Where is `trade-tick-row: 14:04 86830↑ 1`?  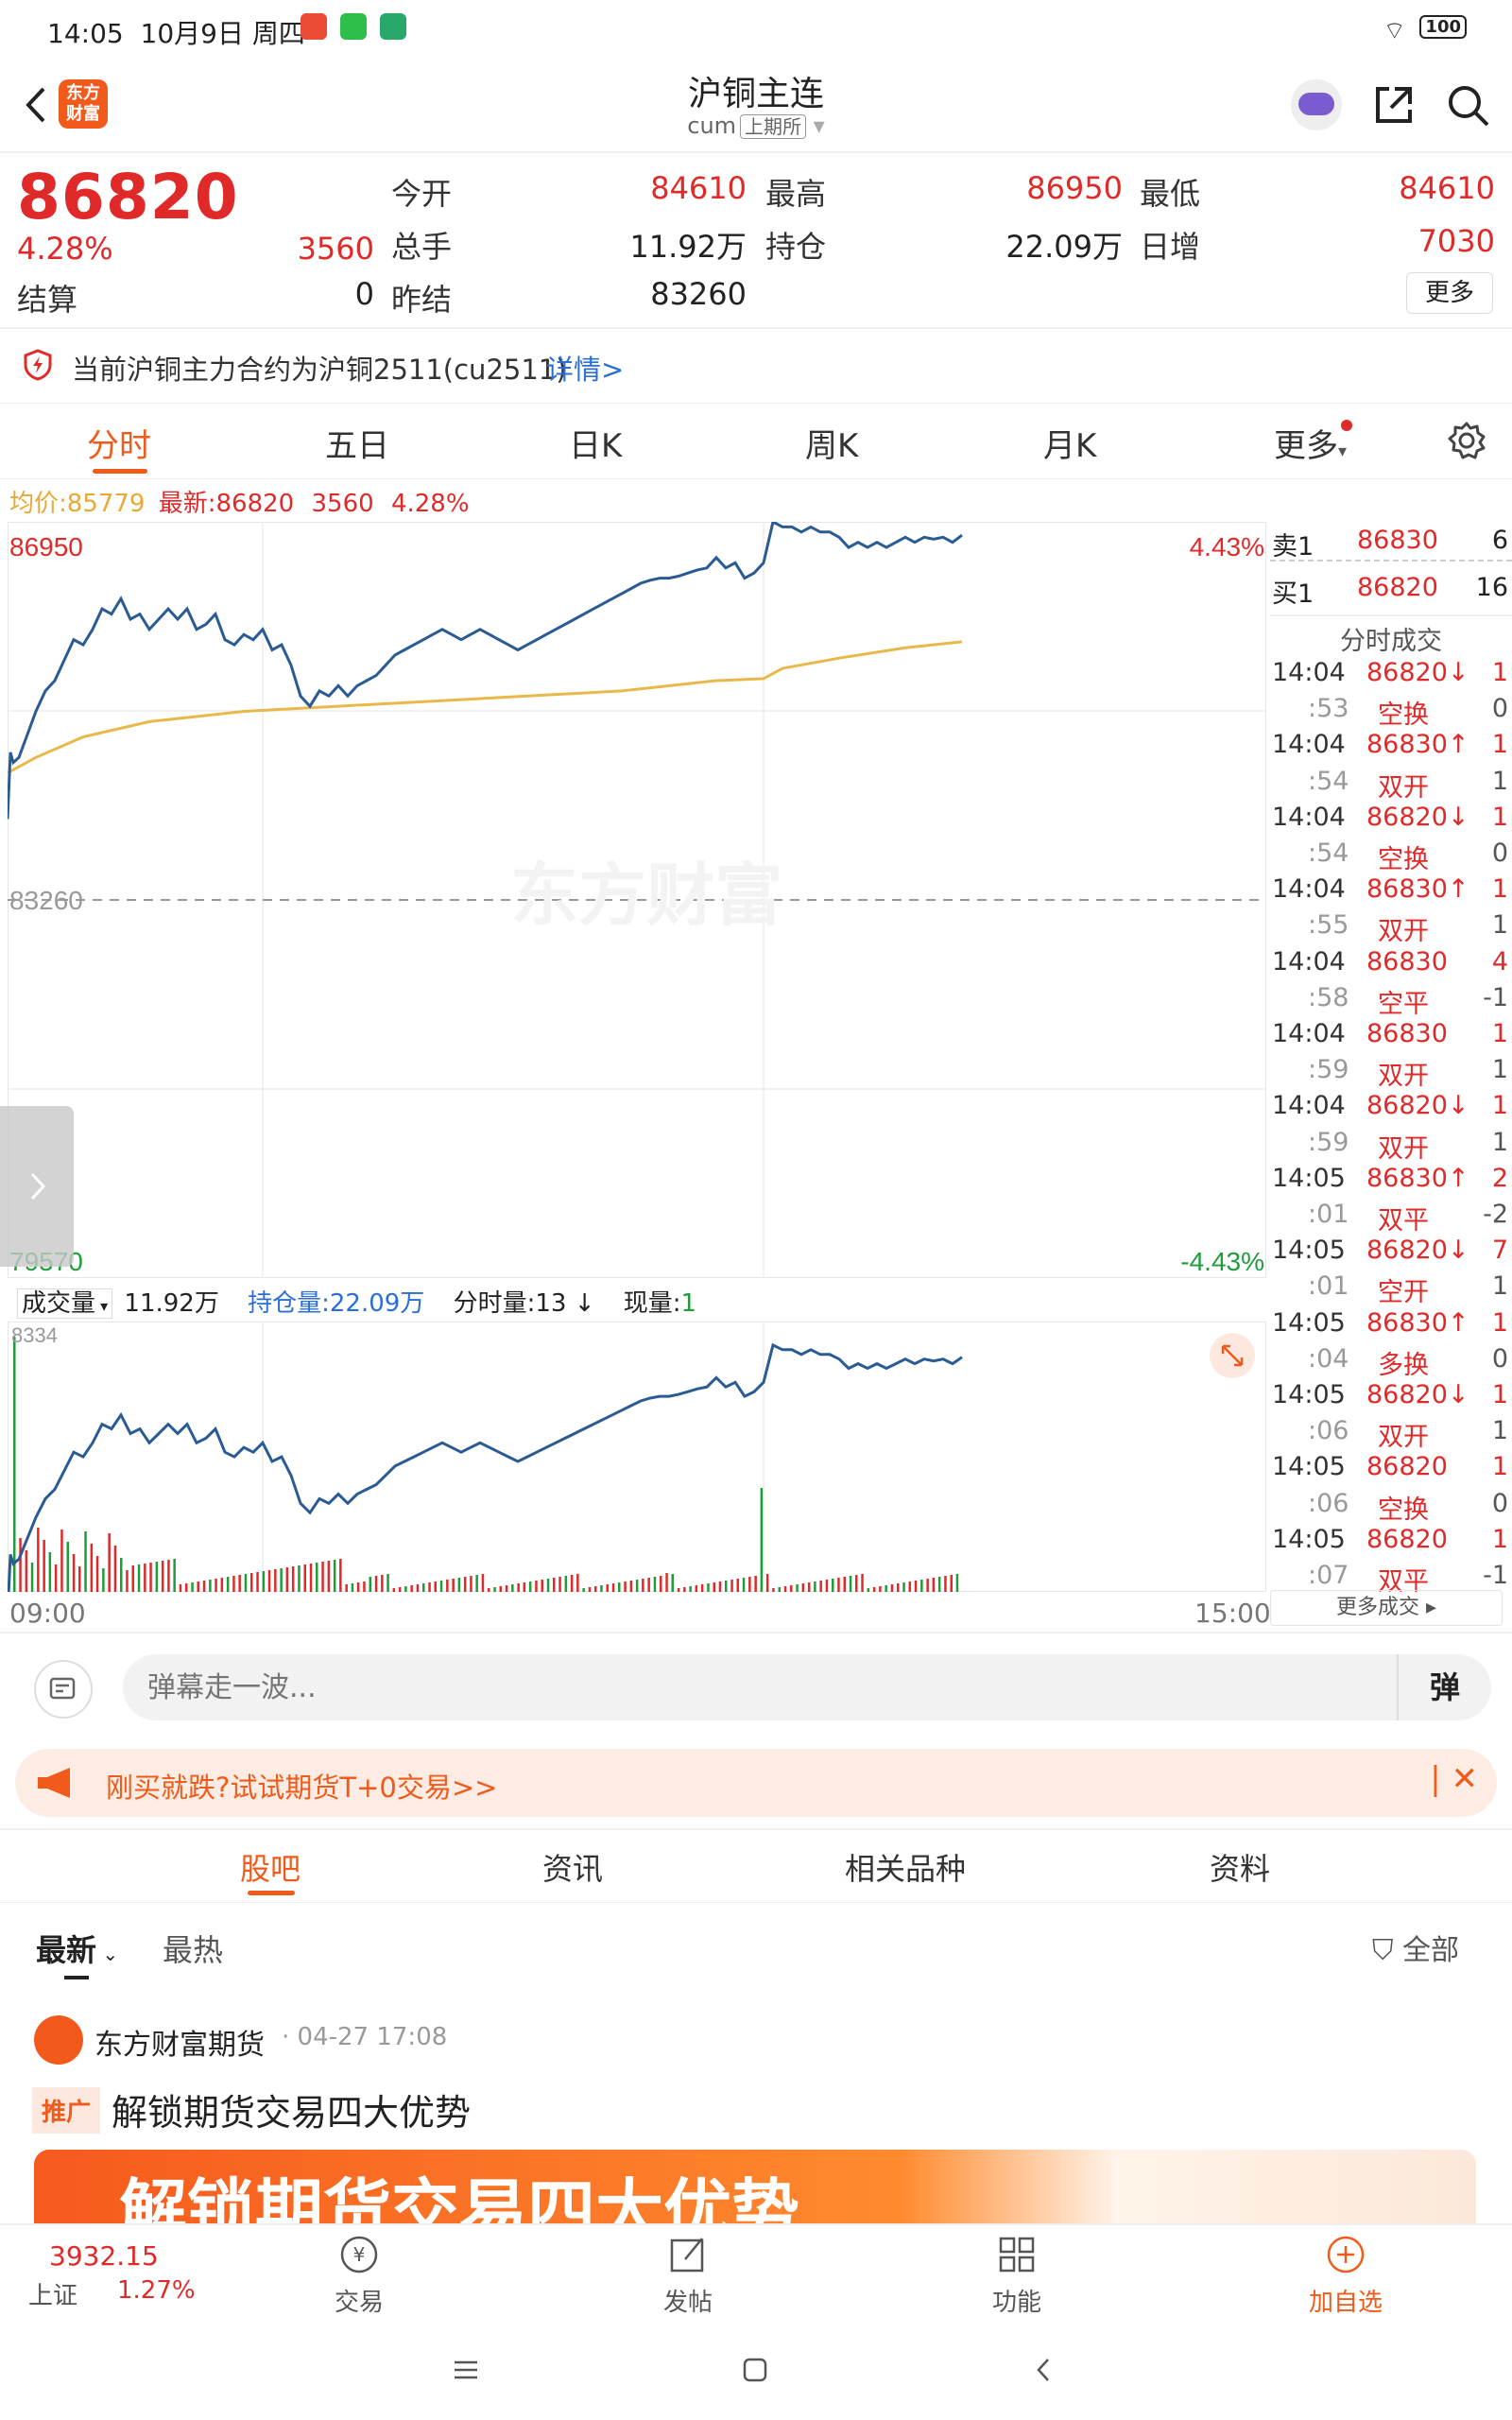
trade-tick-row: 14:04 86830↑ 1 is located at coordinates (1391, 892).